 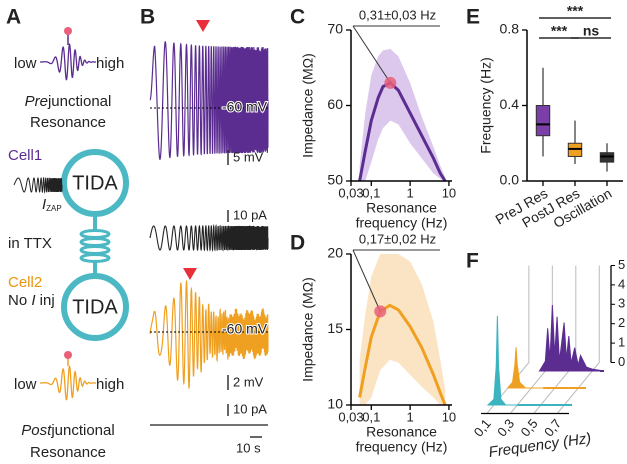 What do you see at coordinates (335, 29) in the screenshot?
I see `y-tick-label: 70` at bounding box center [335, 29].